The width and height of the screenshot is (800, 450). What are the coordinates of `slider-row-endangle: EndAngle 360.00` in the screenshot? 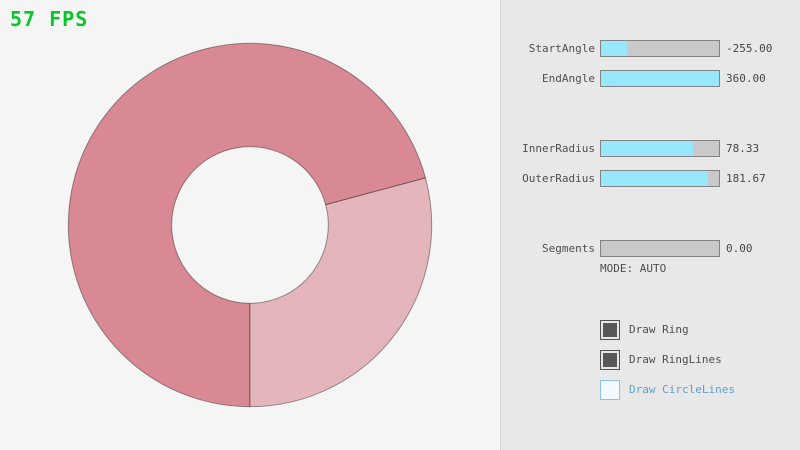 It's located at (650, 78).